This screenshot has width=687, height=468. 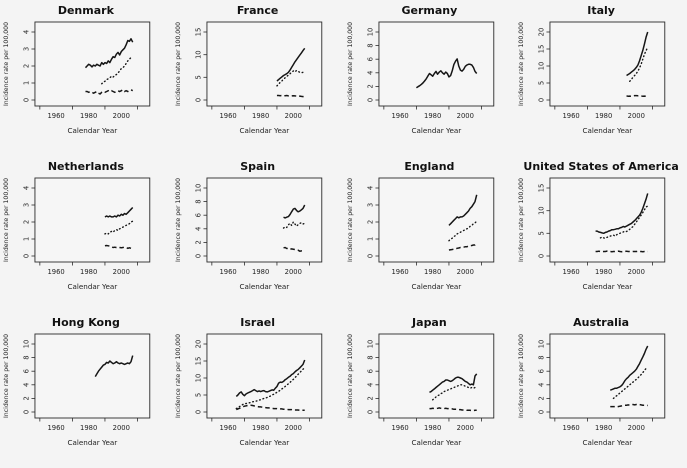 I want to click on chart-title: England, so click(x=429, y=166).